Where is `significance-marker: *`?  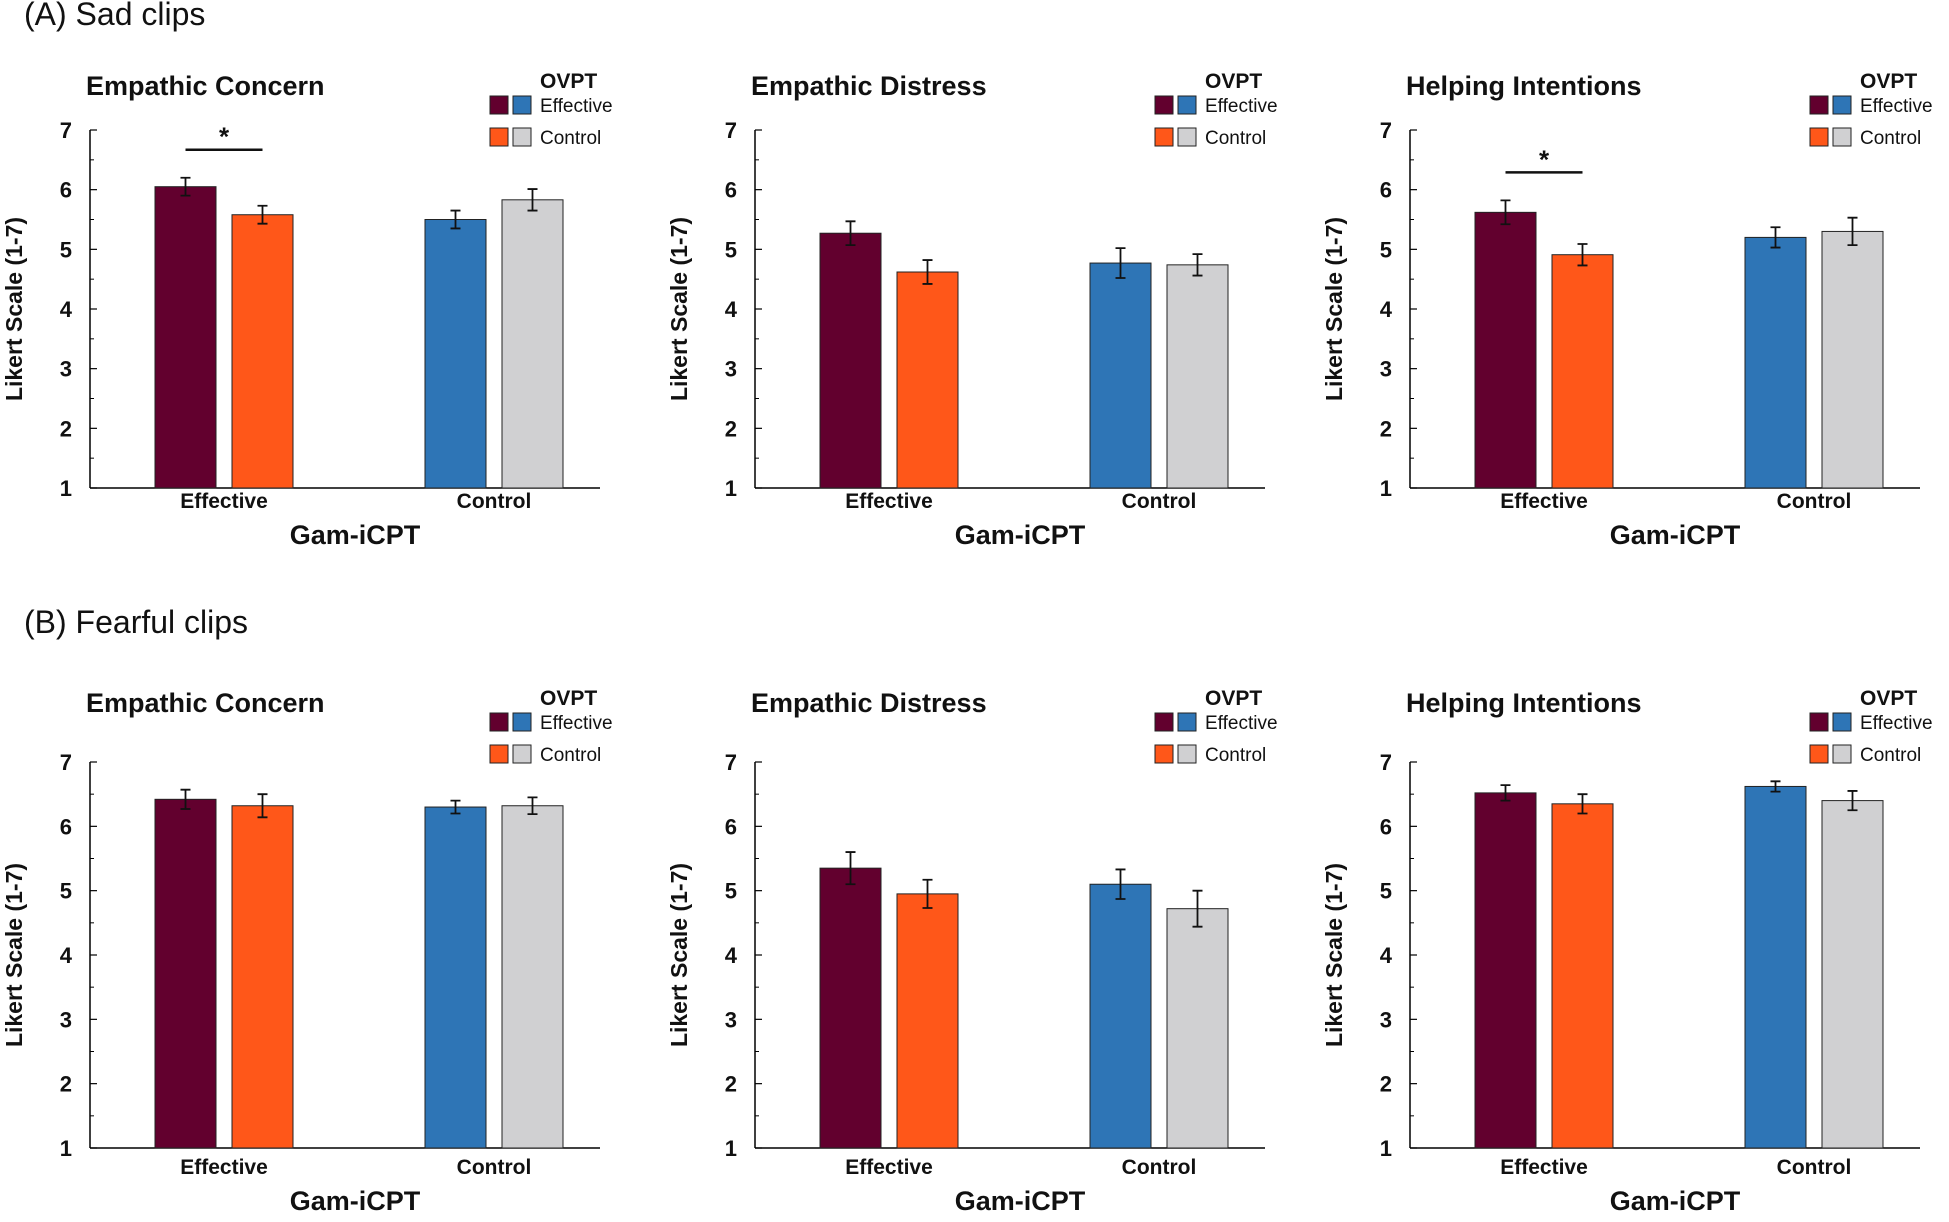
significance-marker: * is located at coordinates (224, 137).